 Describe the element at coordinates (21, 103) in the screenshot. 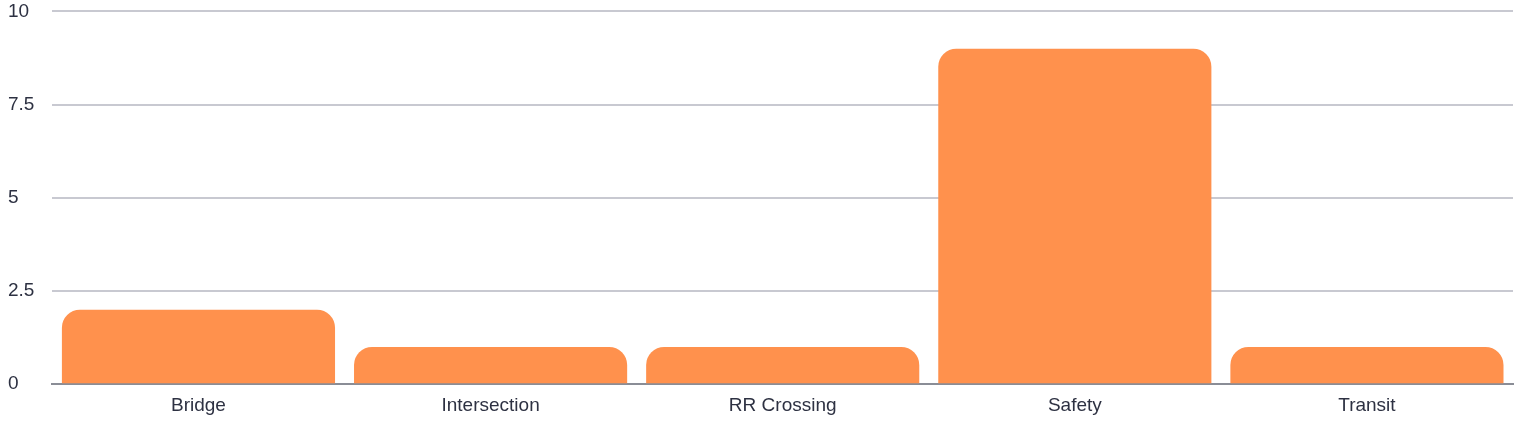

I see `y-tick-label: 7.5` at that location.